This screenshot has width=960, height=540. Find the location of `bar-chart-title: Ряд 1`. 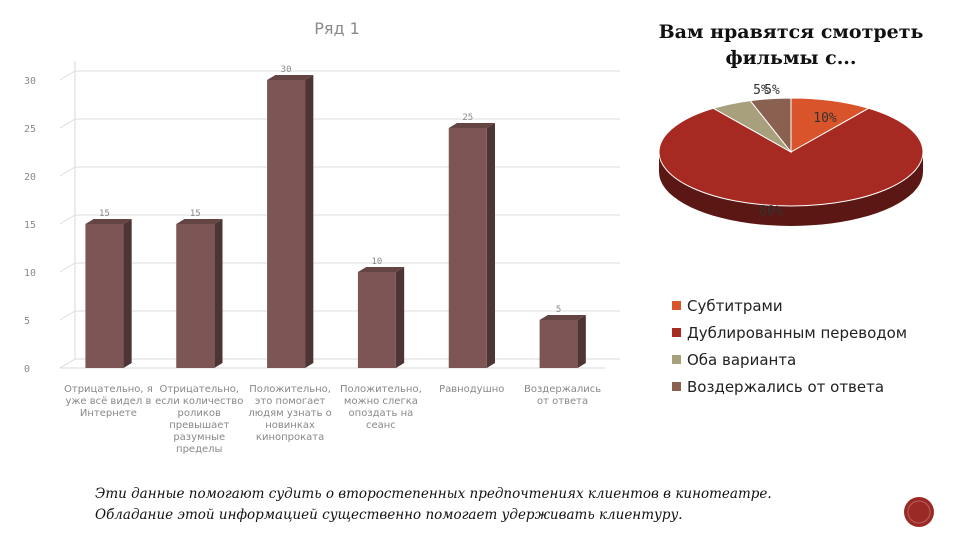

bar-chart-title: Ряд 1 is located at coordinates (337, 28).